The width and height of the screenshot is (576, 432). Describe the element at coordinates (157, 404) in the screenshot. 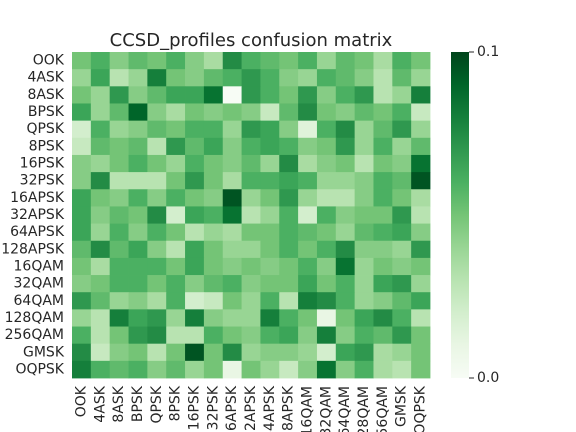

I see `column-tick-label: QPSK` at that location.